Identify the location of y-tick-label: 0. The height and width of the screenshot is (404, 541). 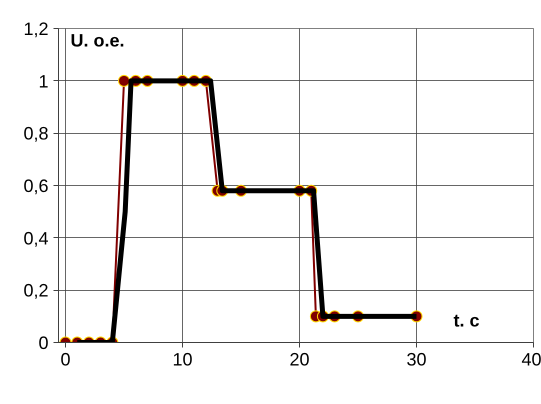
(43, 343).